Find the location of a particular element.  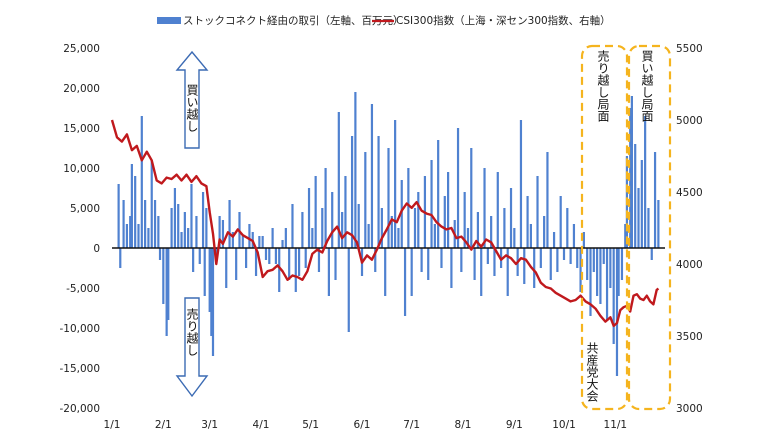

y-left-tick: 25,000 is located at coordinates (81, 49).